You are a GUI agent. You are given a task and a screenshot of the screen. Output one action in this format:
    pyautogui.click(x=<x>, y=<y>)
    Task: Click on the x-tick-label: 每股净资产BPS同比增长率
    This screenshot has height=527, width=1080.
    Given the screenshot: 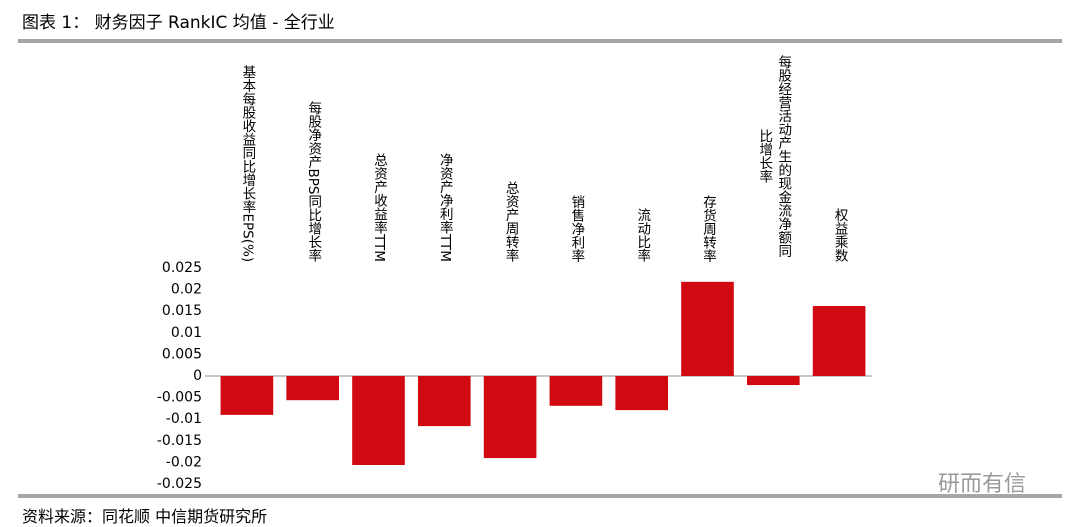 What is the action you would take?
    pyautogui.click(x=313, y=181)
    